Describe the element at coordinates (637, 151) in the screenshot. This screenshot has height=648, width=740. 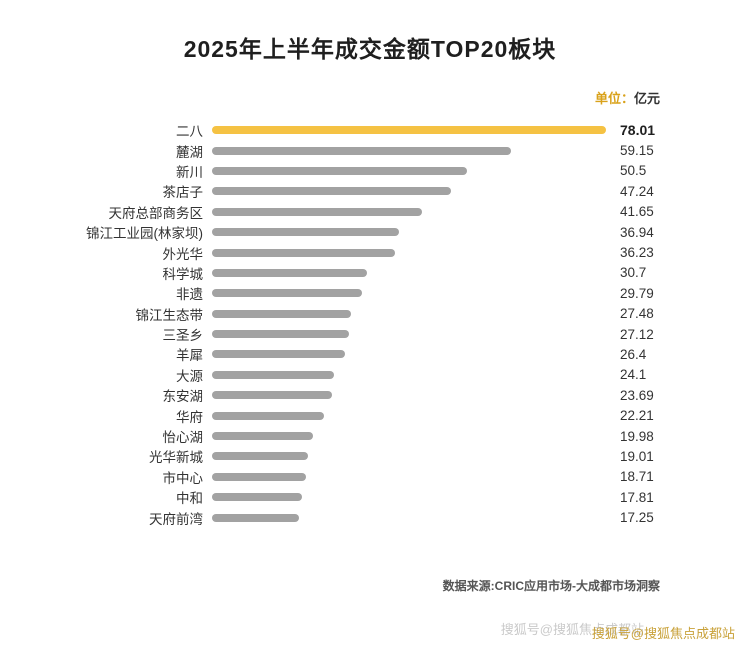
I see `value-label: 59.15` at that location.